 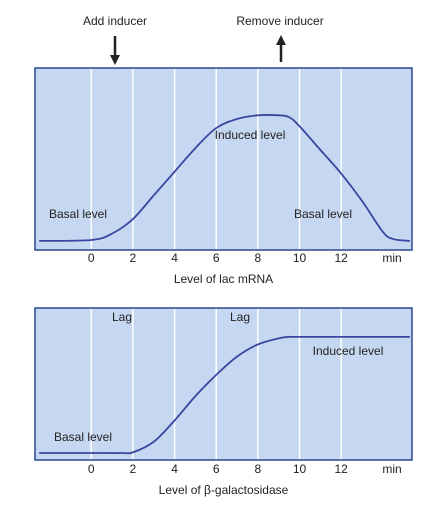 I want to click on annotation: Add inducer, so click(x=115, y=21).